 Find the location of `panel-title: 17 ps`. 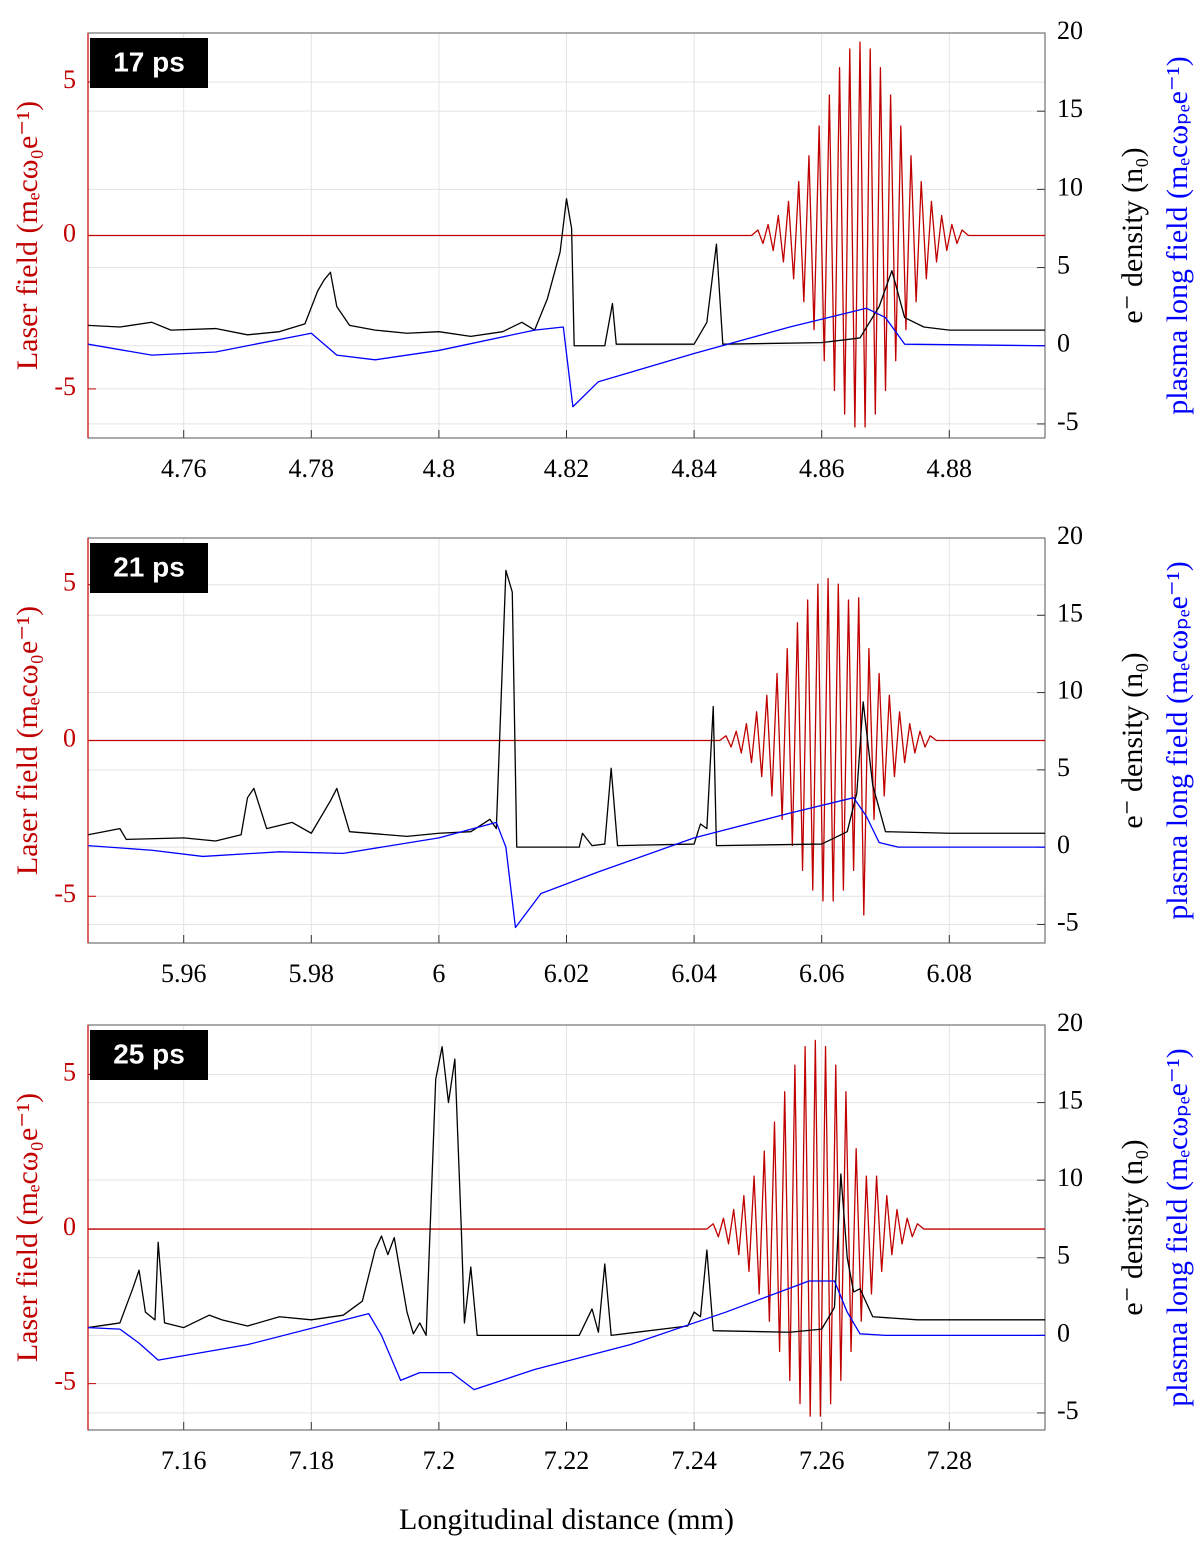

panel-title: 17 ps is located at coordinates (149, 61).